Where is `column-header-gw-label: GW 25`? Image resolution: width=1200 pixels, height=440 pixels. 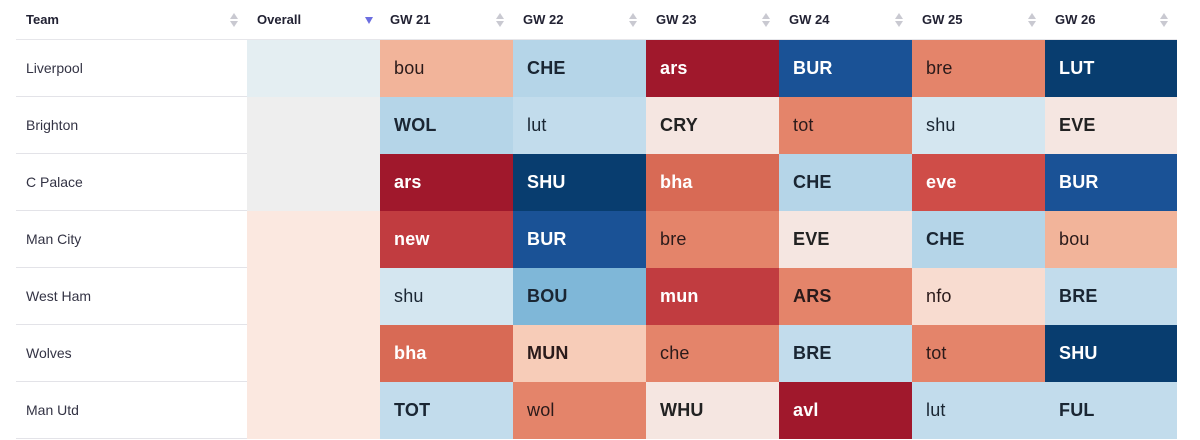
column-header-gw-label: GW 25 is located at coordinates (942, 19).